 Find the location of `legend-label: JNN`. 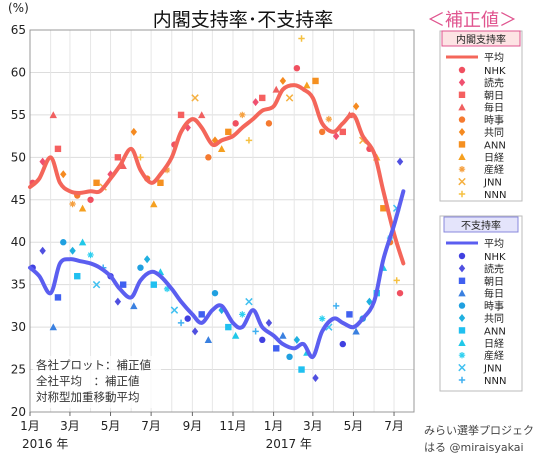

legend-label: JNN is located at coordinates (492, 183).